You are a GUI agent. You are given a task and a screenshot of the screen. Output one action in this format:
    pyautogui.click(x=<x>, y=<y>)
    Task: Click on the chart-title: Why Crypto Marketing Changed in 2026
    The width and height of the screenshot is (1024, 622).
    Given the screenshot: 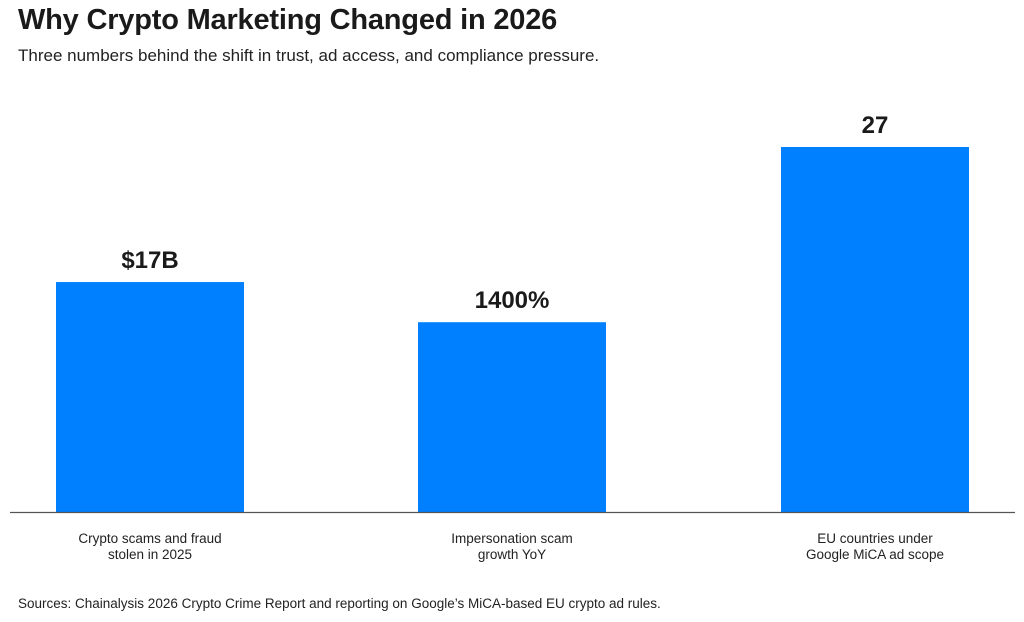 What is the action you would take?
    pyautogui.click(x=288, y=20)
    